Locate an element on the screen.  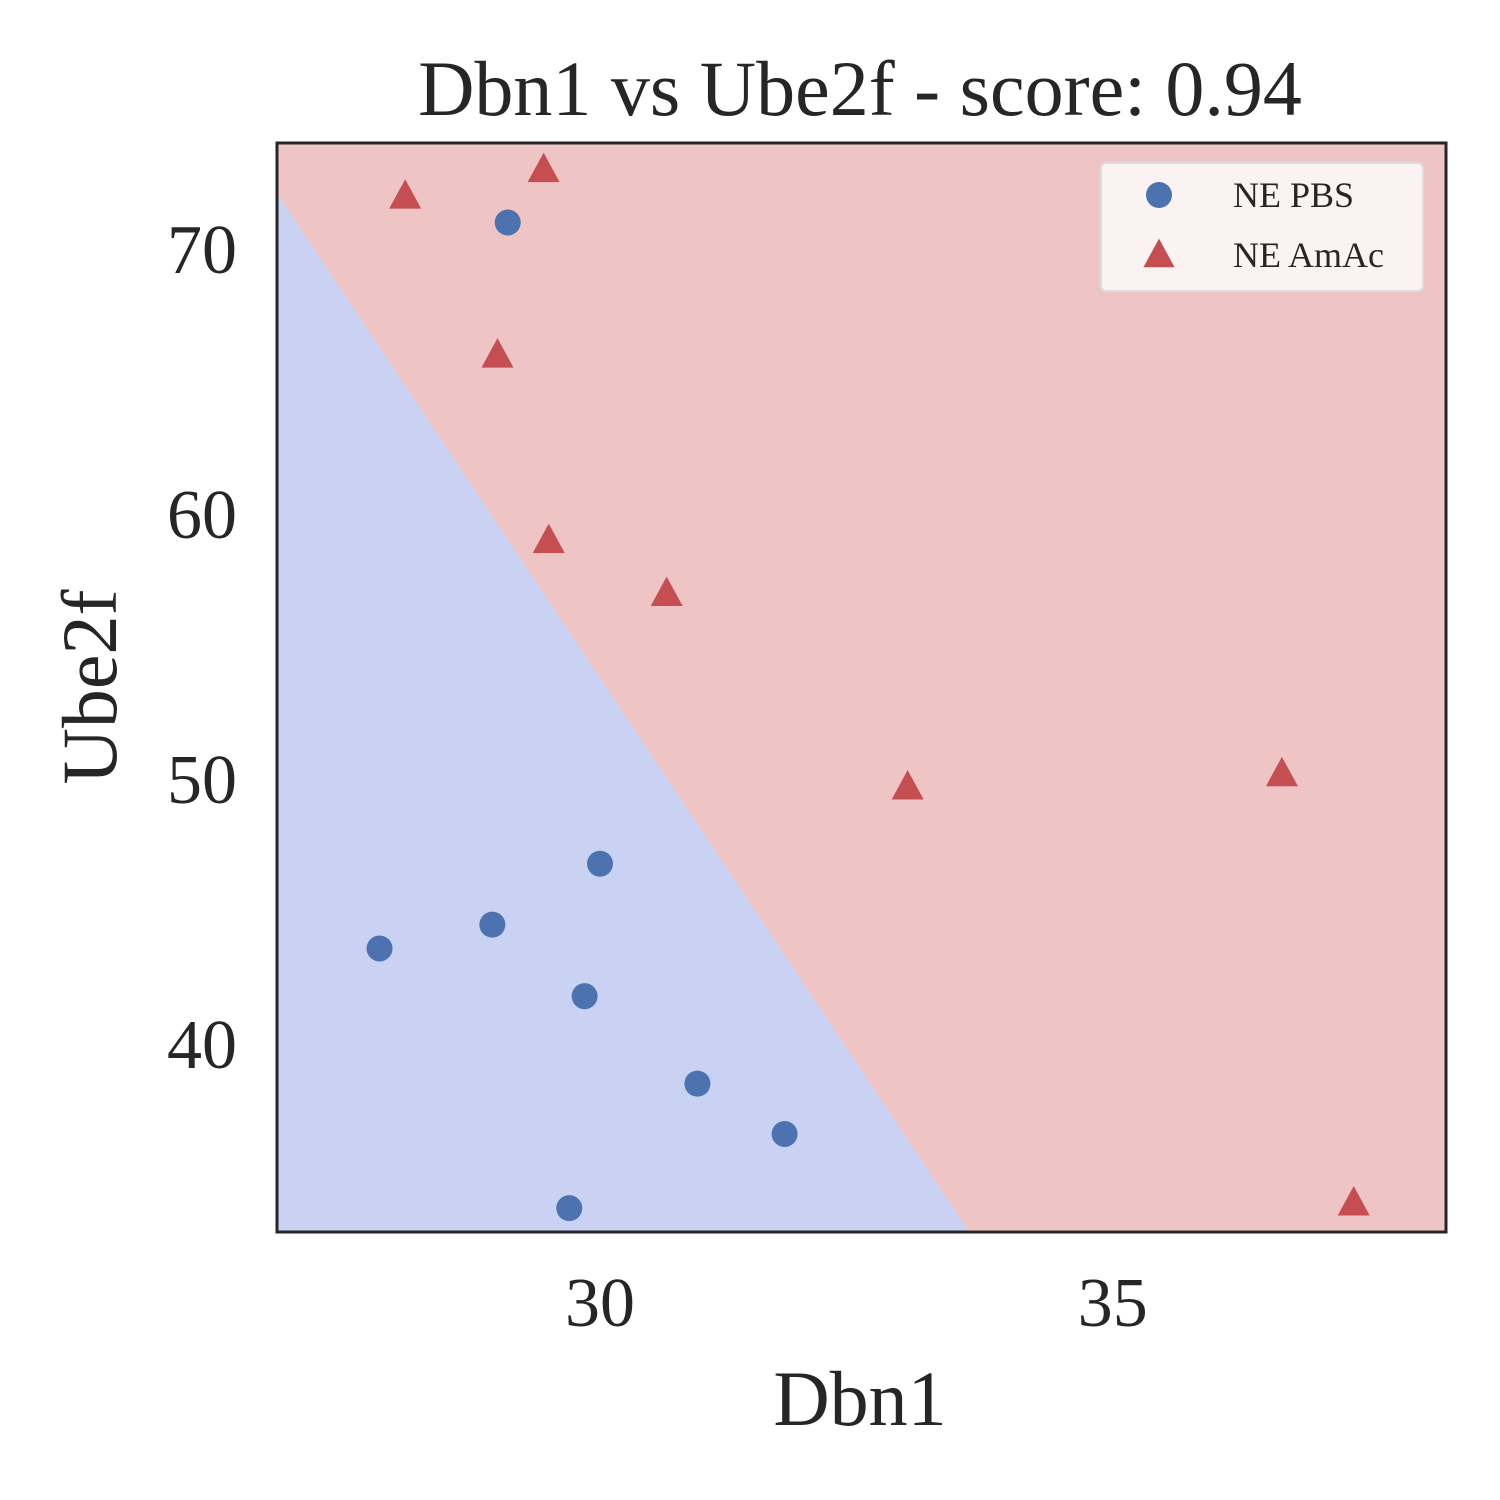
y-tick-label: 60 is located at coordinates (202, 515).